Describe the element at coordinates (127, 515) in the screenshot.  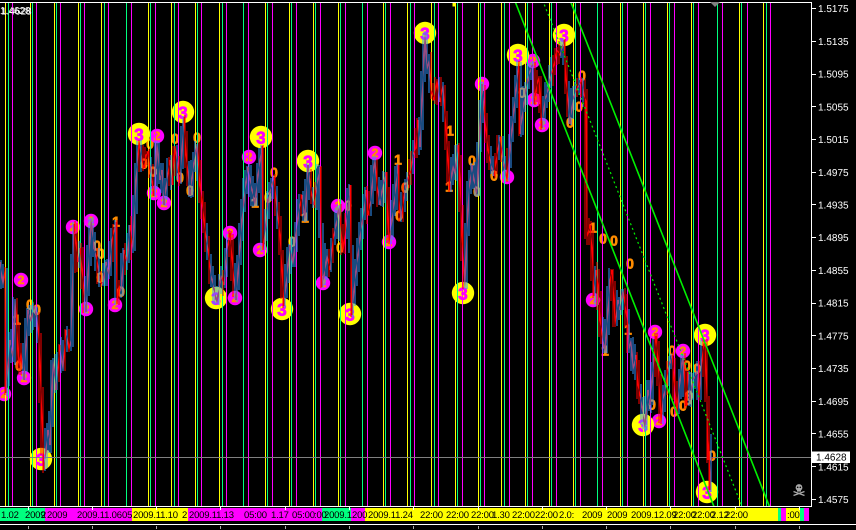
I see `svg-text: 05` at that location.